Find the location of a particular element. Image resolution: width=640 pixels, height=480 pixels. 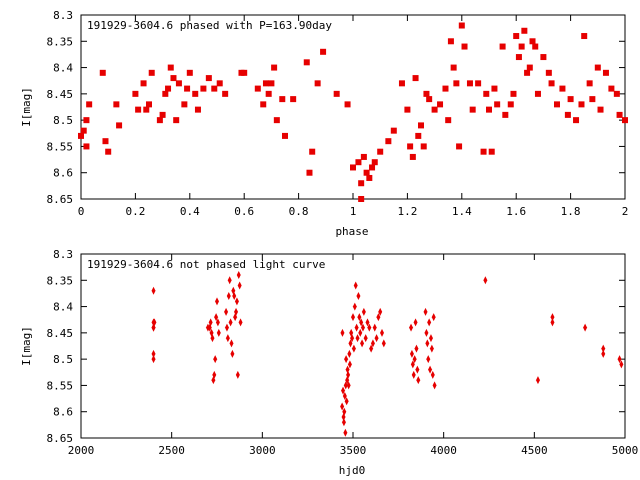

y-tick-label: 8.6 is located at coordinates (63, 173).